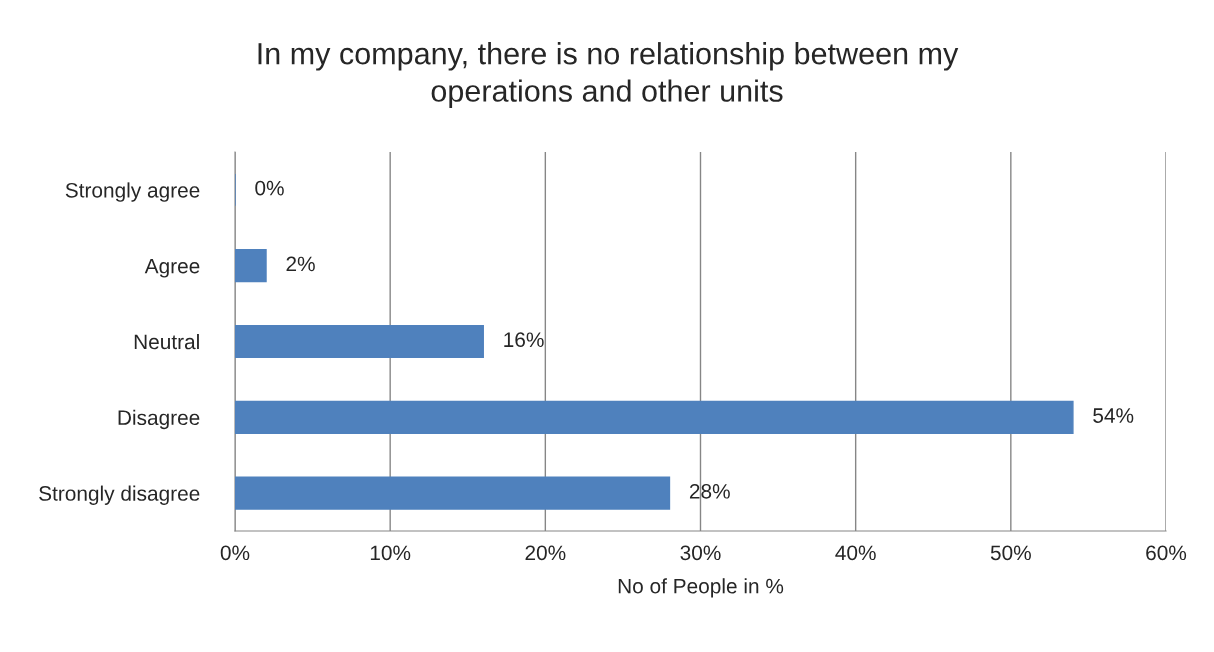 The image size is (1214, 652). Describe the element at coordinates (1113, 415) in the screenshot. I see `data-label: 54%` at that location.